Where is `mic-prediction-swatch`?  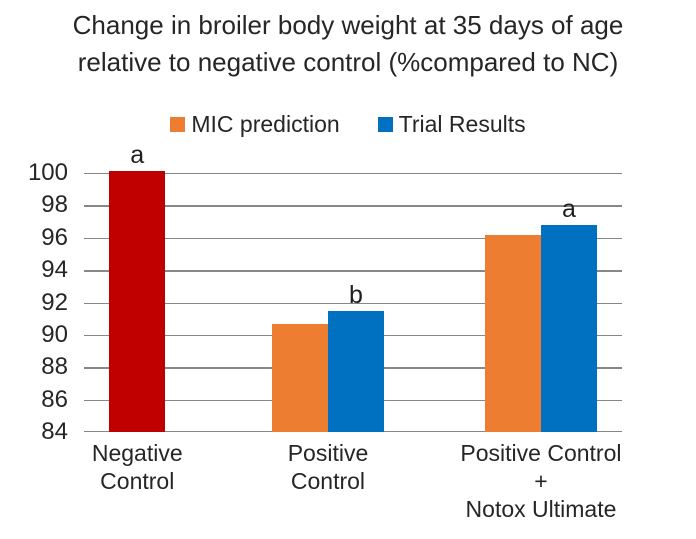 mic-prediction-swatch is located at coordinates (178, 124).